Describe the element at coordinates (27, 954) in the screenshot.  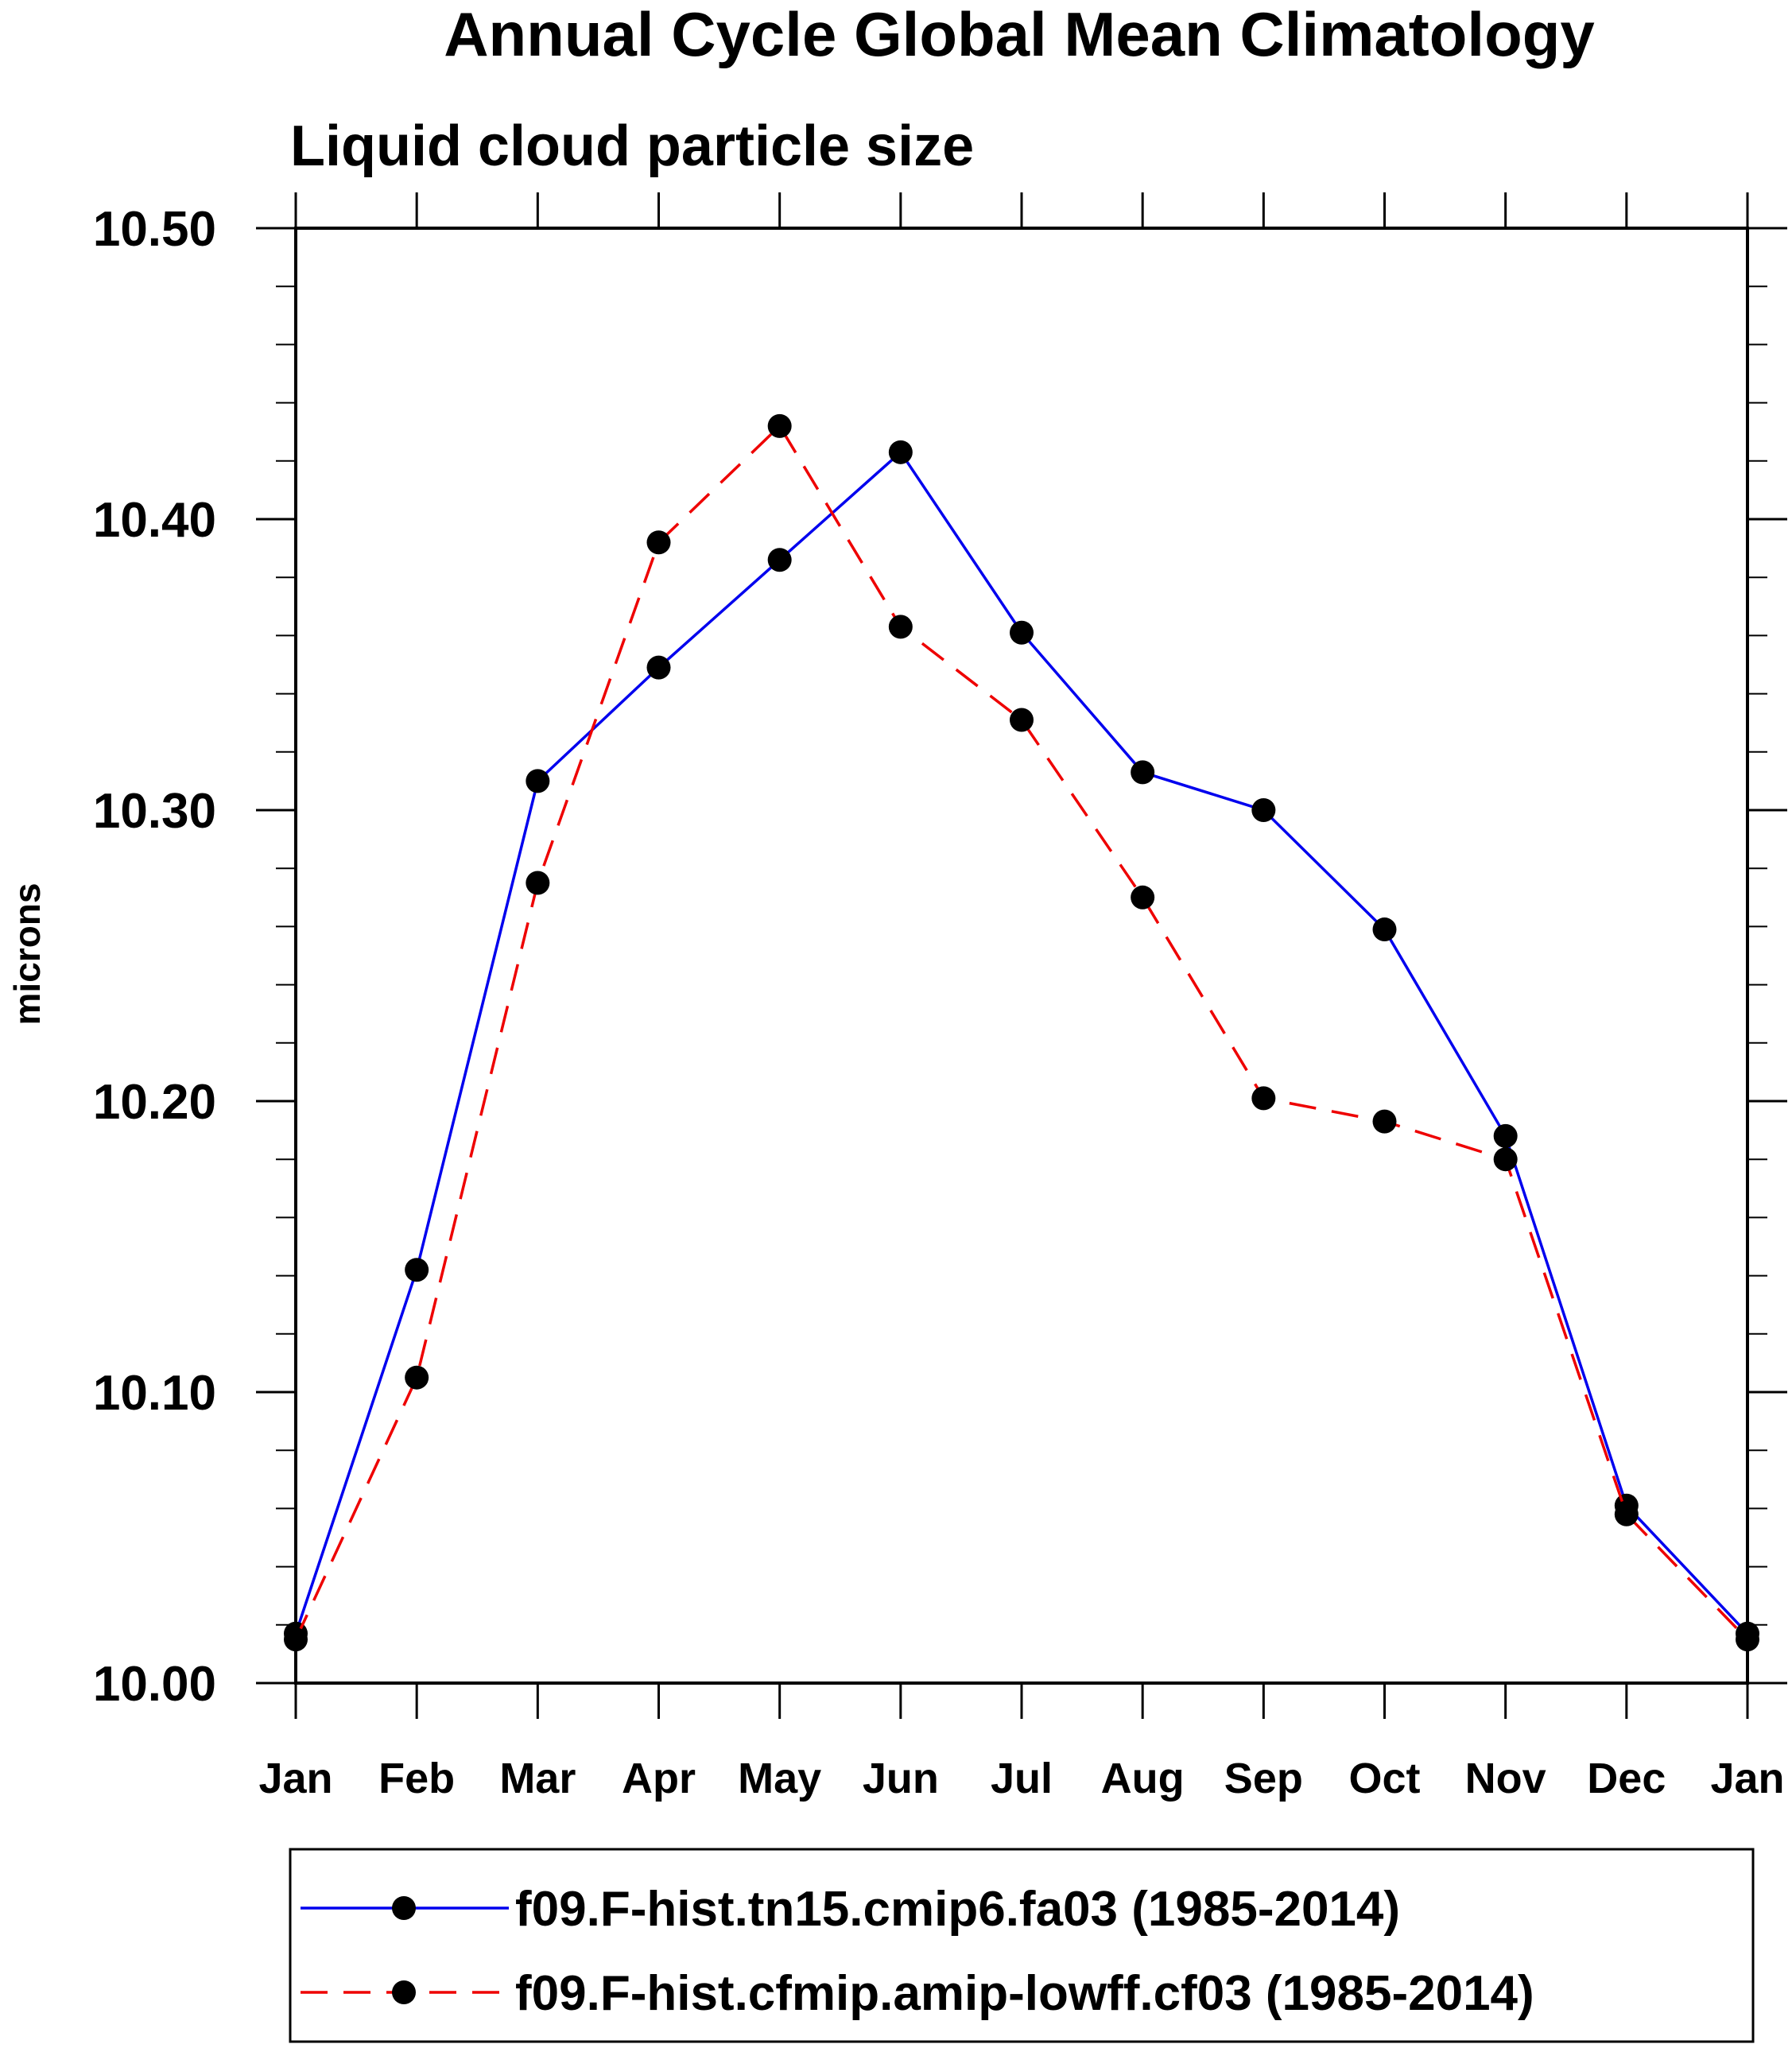
I see `y-axis-label: microns` at that location.